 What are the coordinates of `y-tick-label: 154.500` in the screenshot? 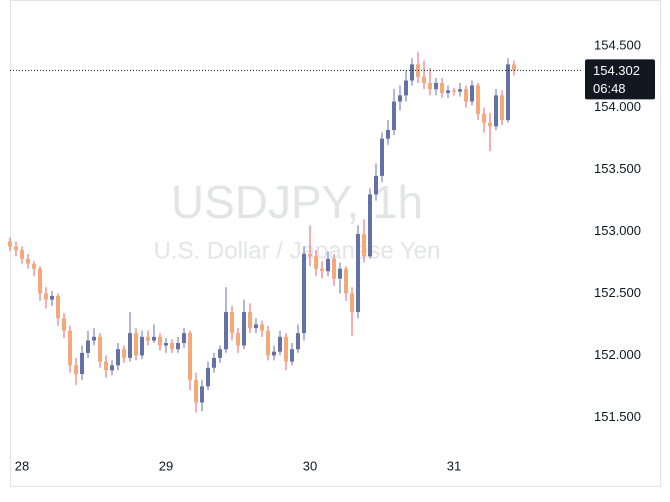 It's located at (617, 44).